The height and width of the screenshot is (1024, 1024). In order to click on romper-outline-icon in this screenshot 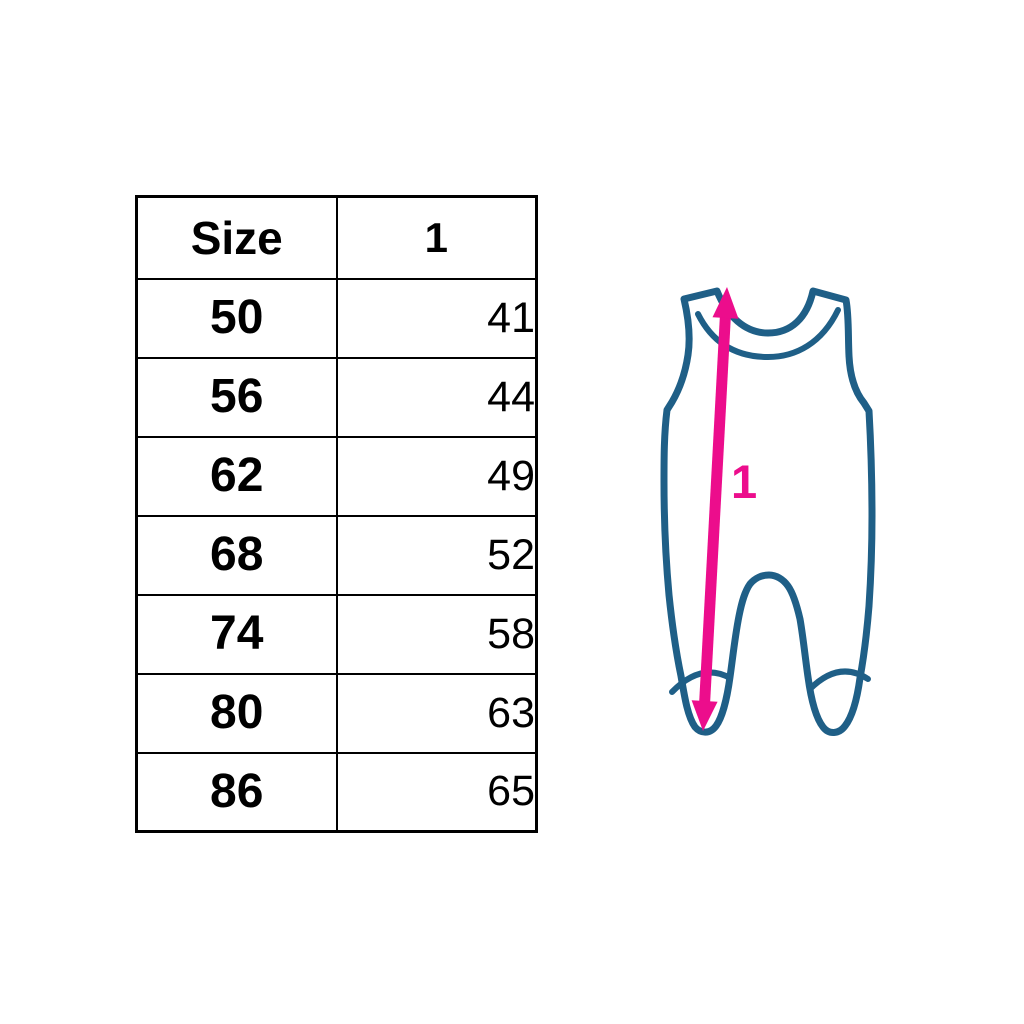, I will do `click(768, 511)`.